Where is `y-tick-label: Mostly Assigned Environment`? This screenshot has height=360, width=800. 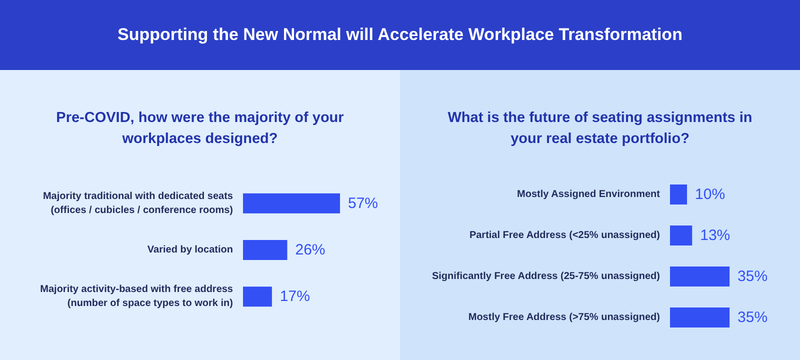 y-tick-label: Mostly Assigned Environment is located at coordinates (589, 194).